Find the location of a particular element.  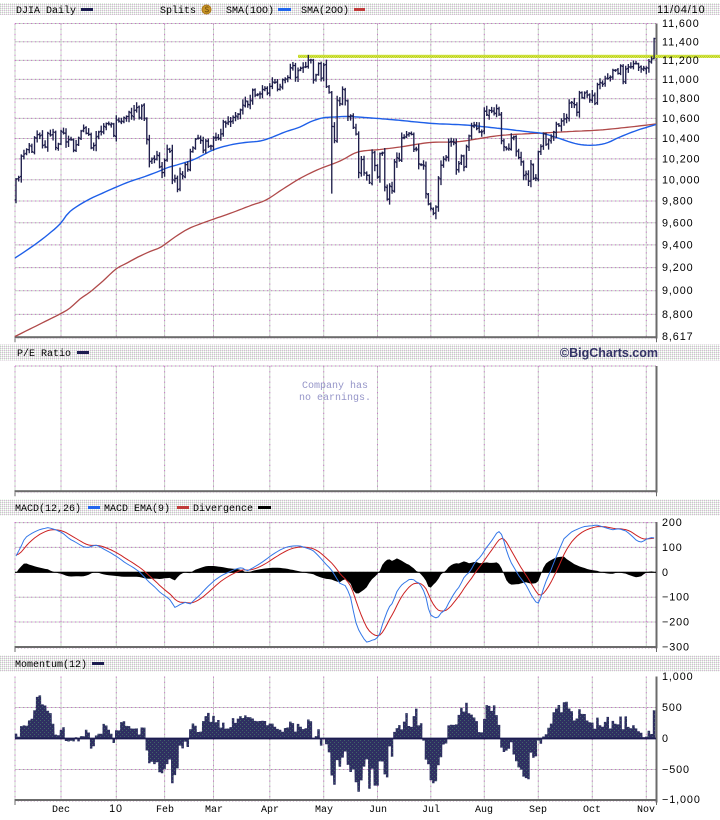

svg-text: 10 is located at coordinates (116, 809).